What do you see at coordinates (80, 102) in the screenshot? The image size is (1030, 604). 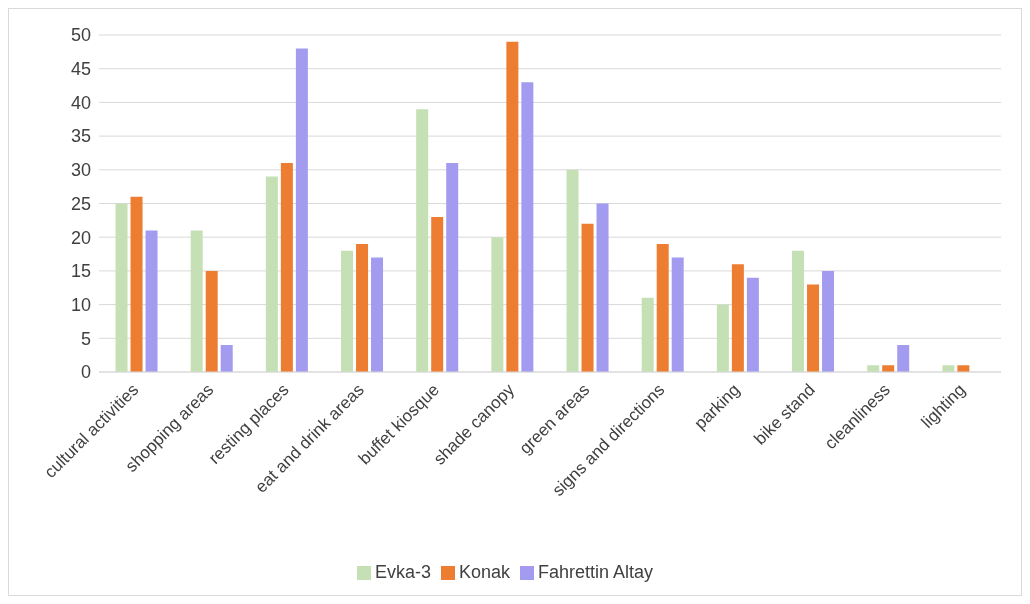 I see `y-tick-label: 40` at bounding box center [80, 102].